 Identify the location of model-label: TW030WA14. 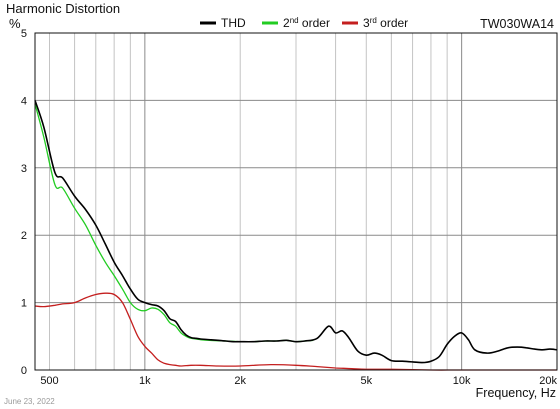
(517, 24).